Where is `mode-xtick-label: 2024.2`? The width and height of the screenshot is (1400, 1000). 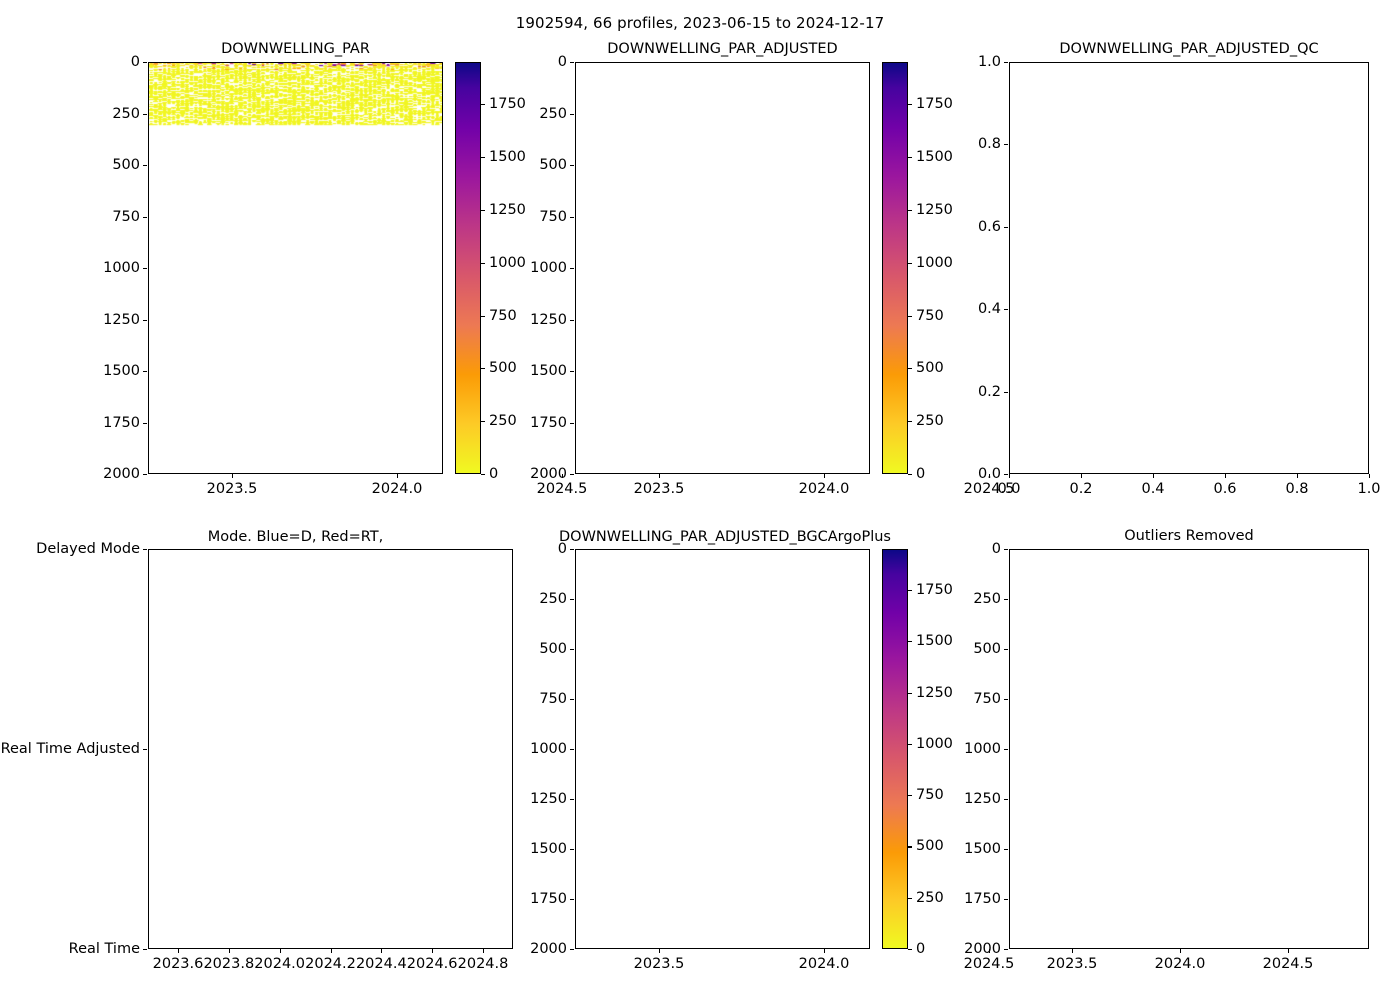 mode-xtick-label: 2024.2 is located at coordinates (330, 964).